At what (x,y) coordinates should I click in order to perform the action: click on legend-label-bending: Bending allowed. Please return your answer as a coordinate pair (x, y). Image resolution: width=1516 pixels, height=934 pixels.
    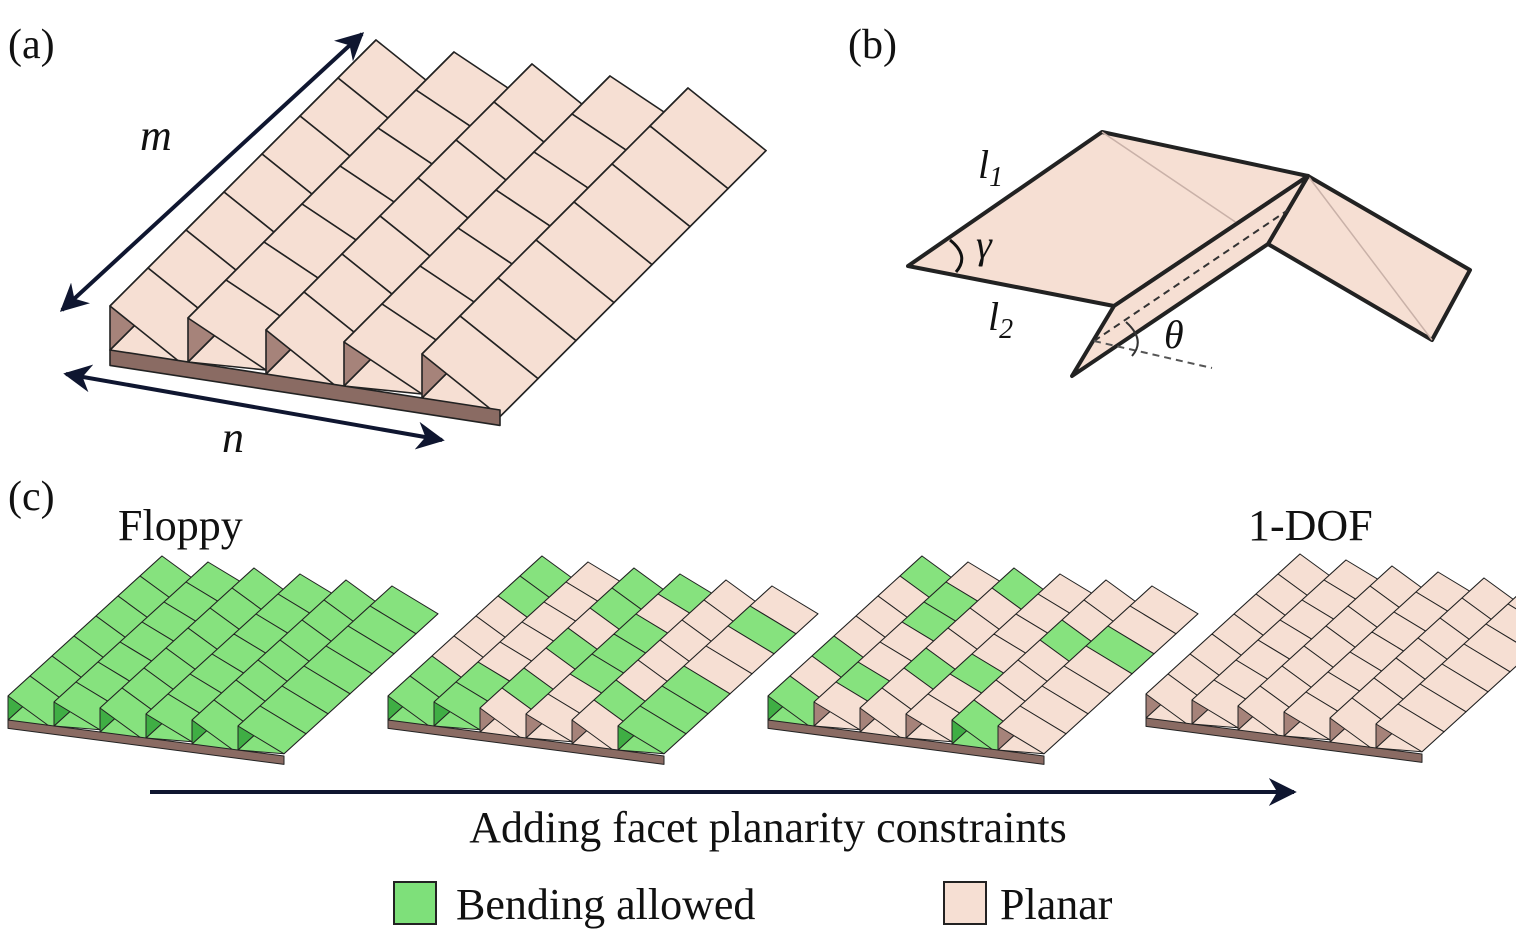
    Looking at the image, I should click on (605, 904).